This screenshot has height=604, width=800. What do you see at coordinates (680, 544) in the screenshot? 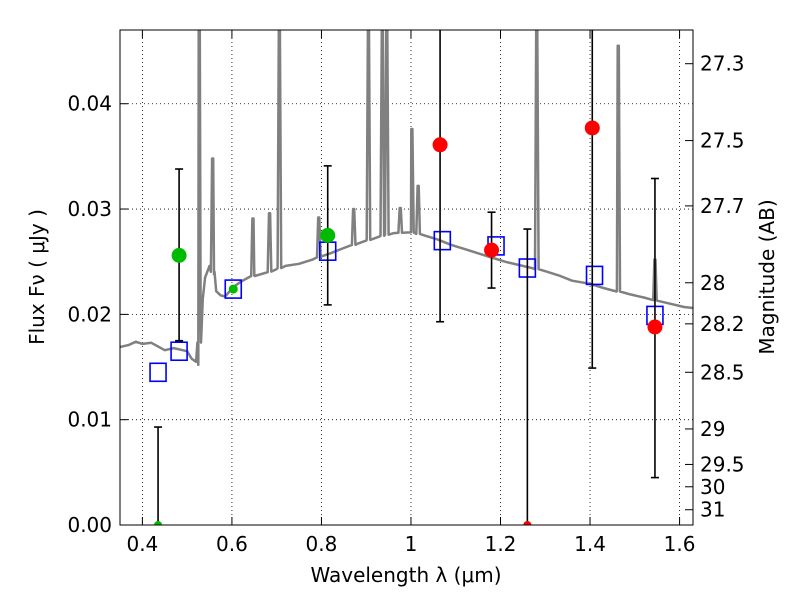
I see `x-tick-label: 1.6` at bounding box center [680, 544].